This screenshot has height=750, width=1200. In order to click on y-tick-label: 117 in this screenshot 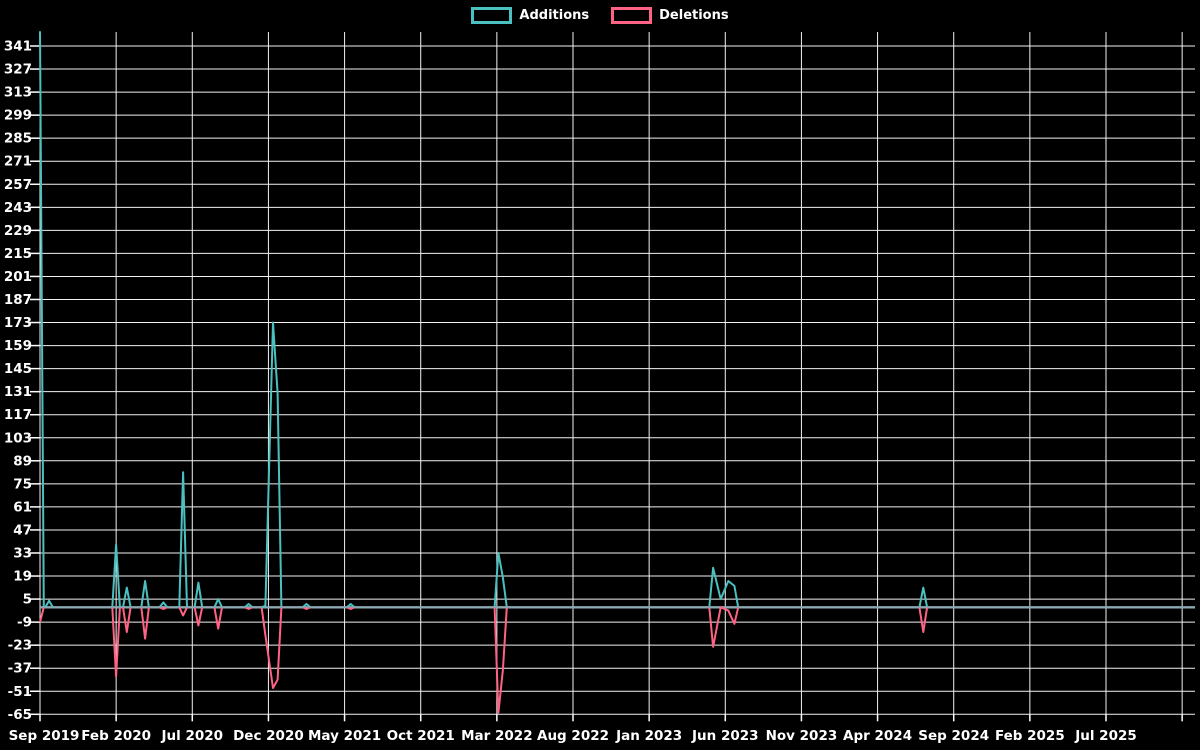, I will do `click(18, 415)`.